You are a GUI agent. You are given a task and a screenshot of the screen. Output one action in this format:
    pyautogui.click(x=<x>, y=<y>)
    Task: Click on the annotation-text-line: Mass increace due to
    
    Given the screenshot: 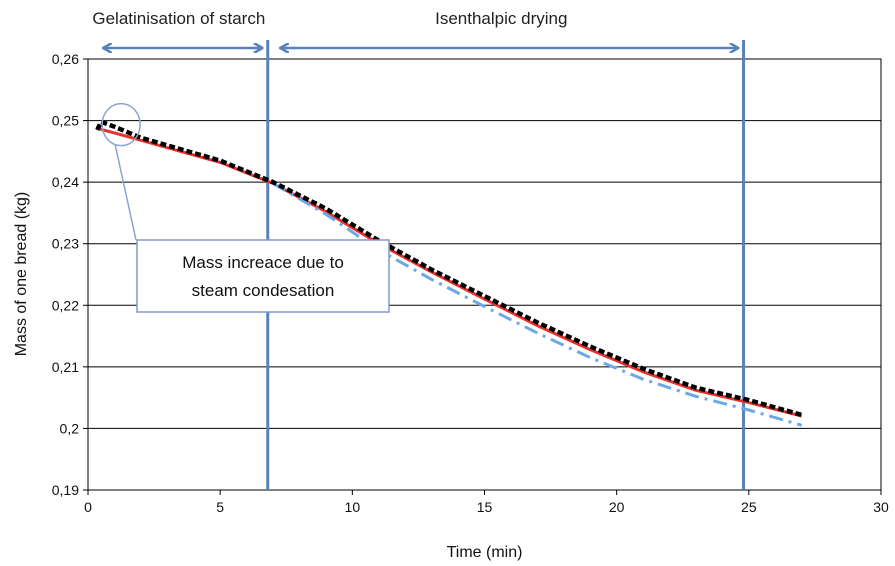 What is the action you would take?
    pyautogui.click(x=263, y=262)
    